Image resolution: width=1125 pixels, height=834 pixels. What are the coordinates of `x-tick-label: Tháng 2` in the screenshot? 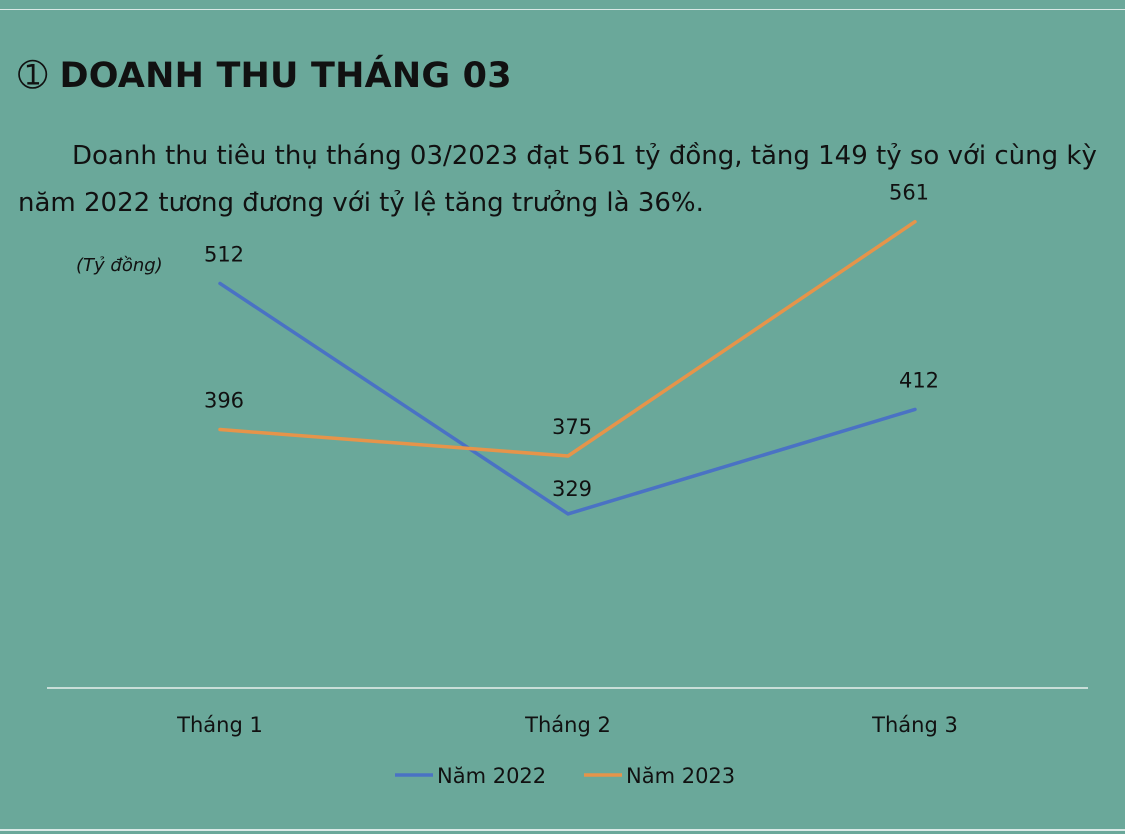 It's located at (567, 725).